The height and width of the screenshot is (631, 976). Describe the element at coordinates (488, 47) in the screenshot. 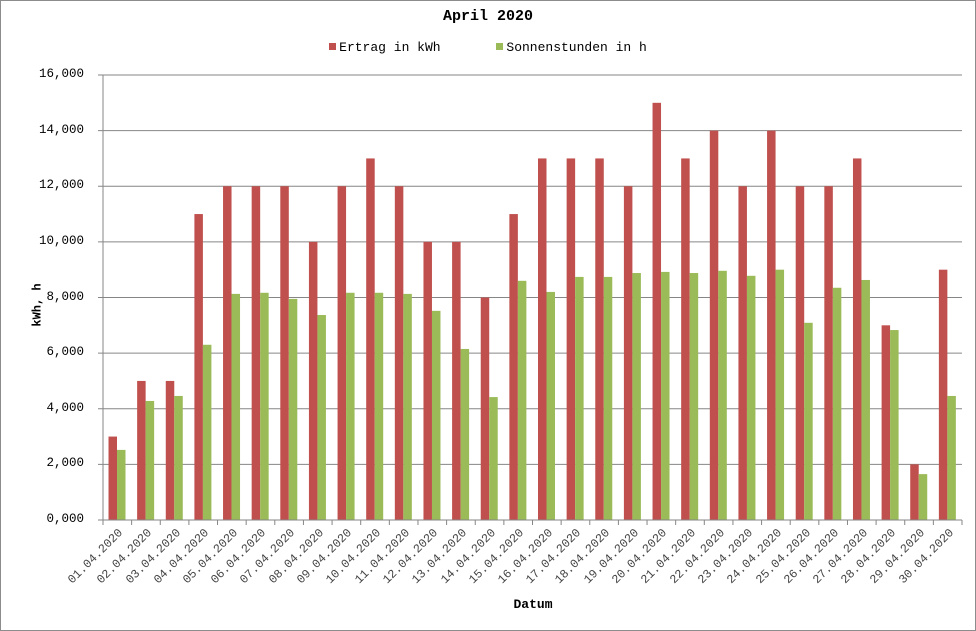

I see `legend: Ertrag in kWh Sonnenstunden in h` at that location.